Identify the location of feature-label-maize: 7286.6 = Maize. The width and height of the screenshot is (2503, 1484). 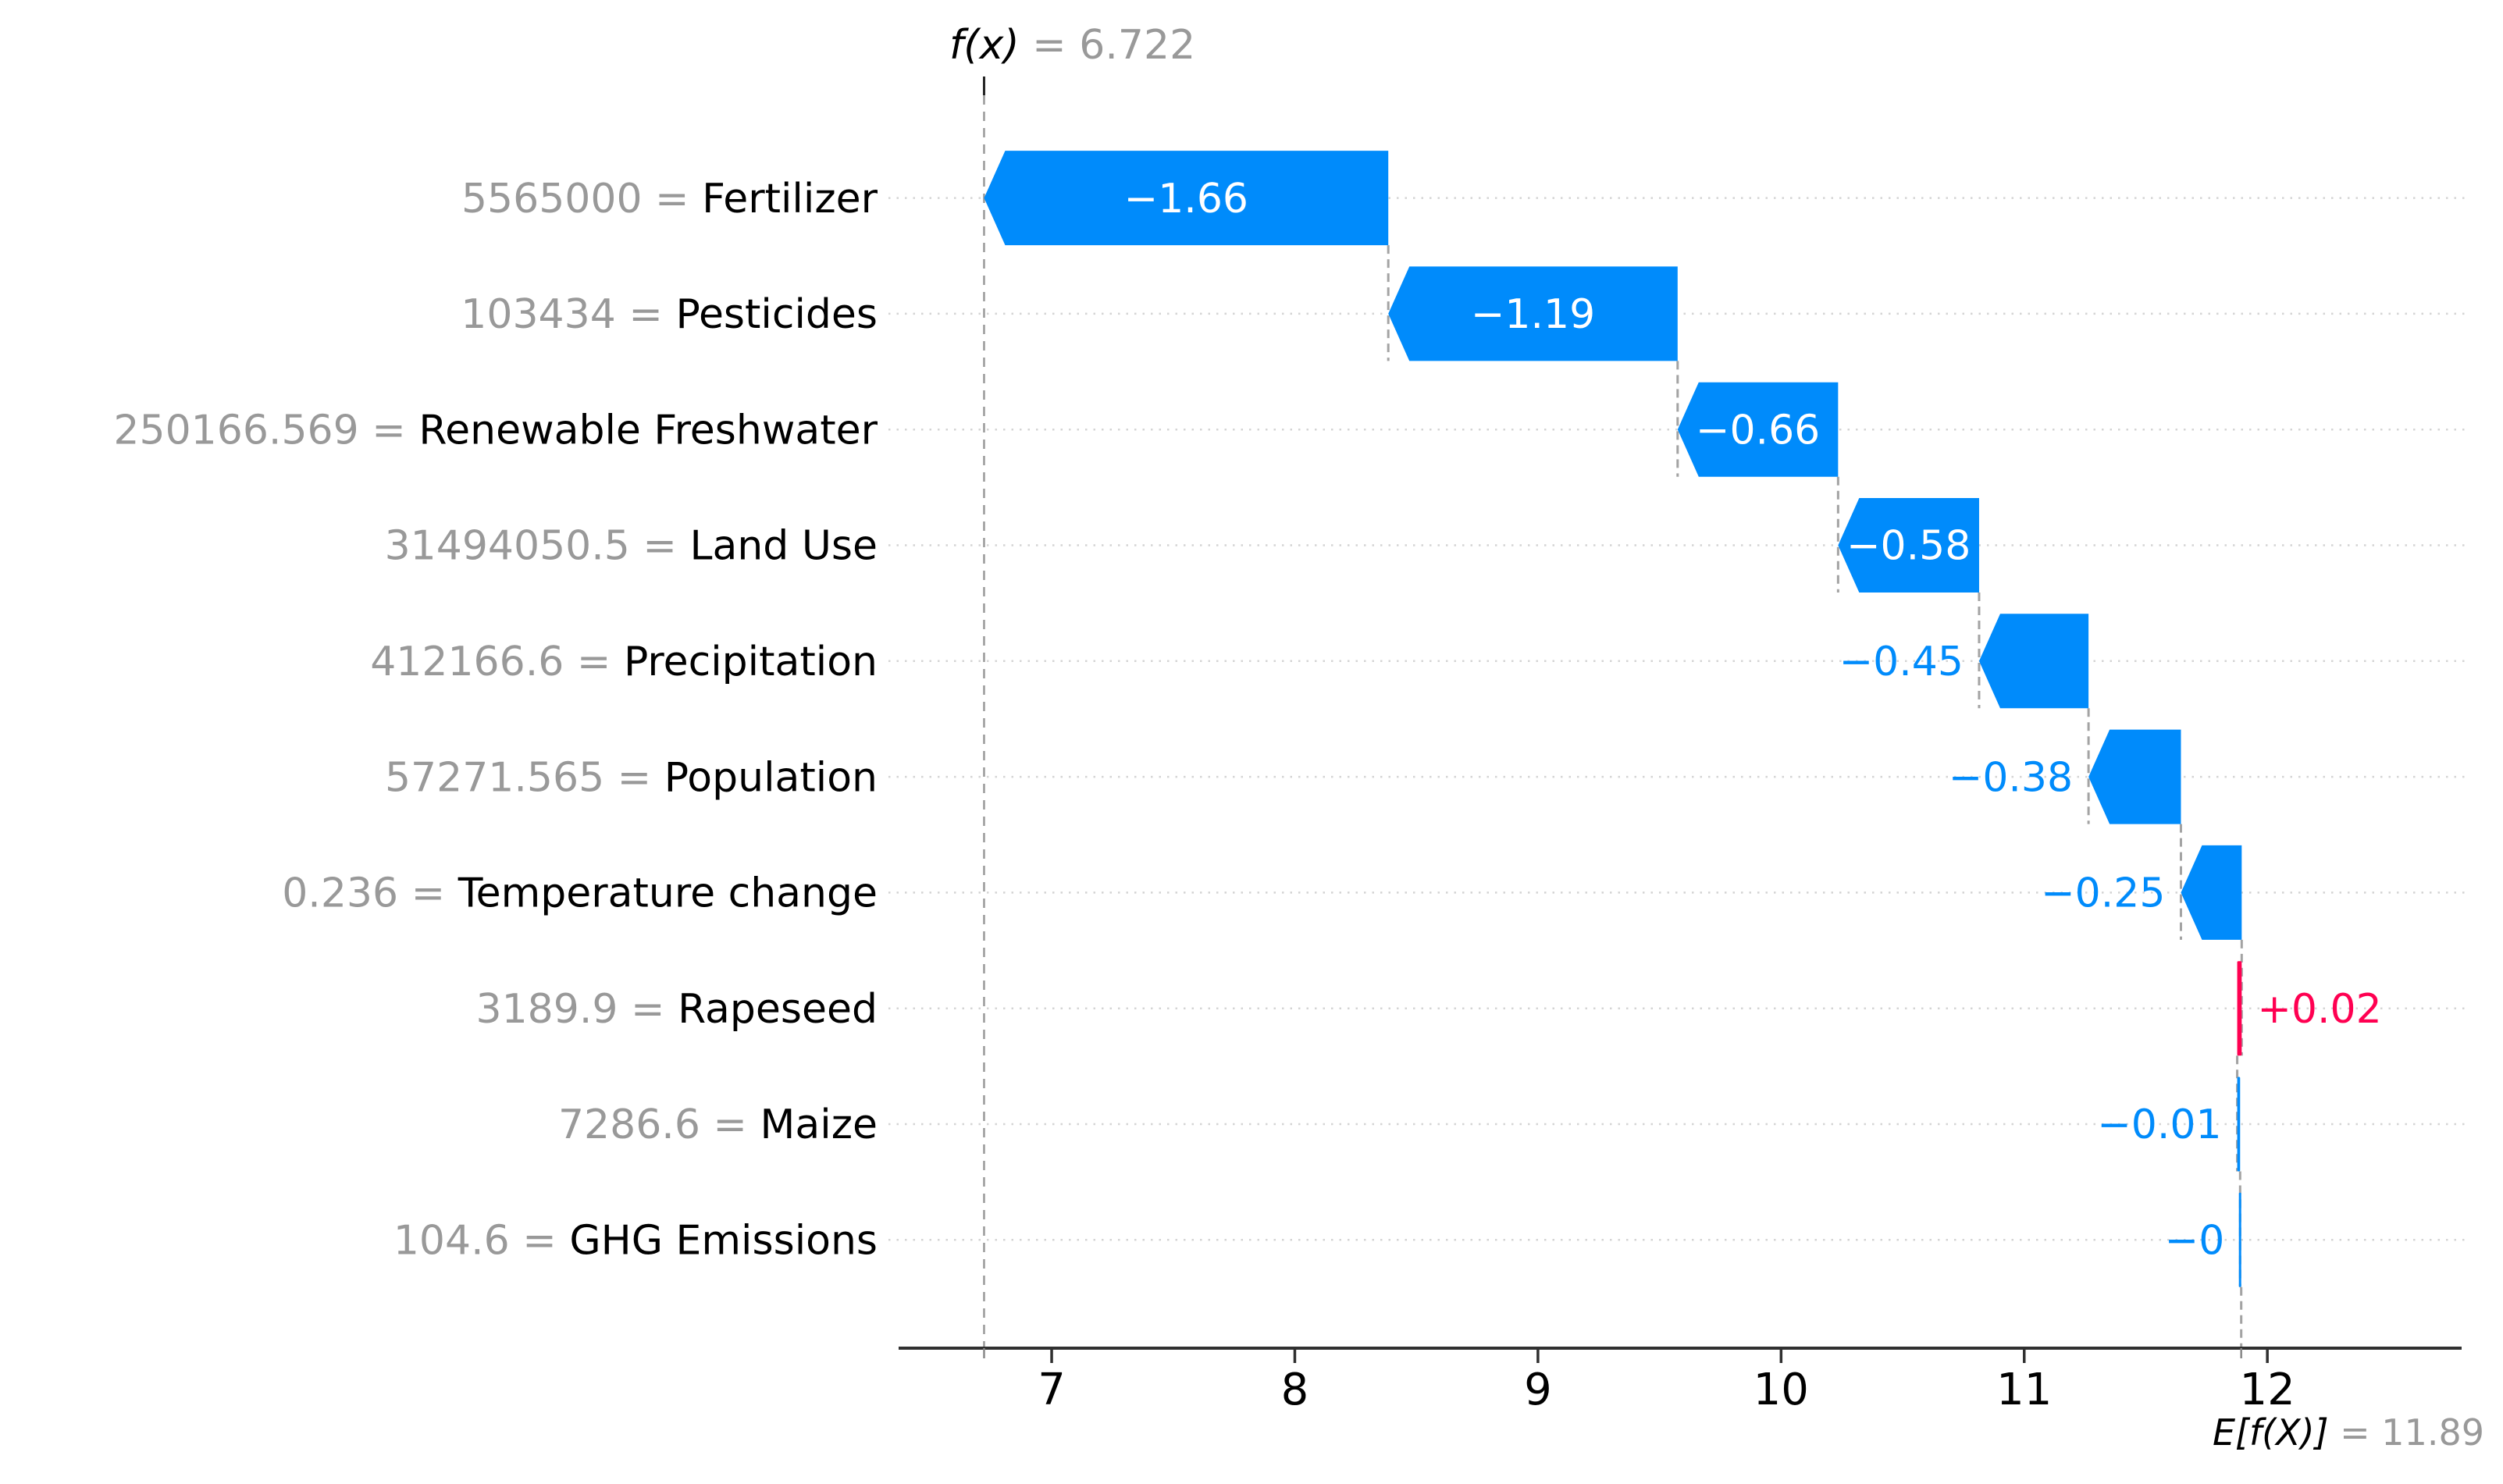
(718, 1124).